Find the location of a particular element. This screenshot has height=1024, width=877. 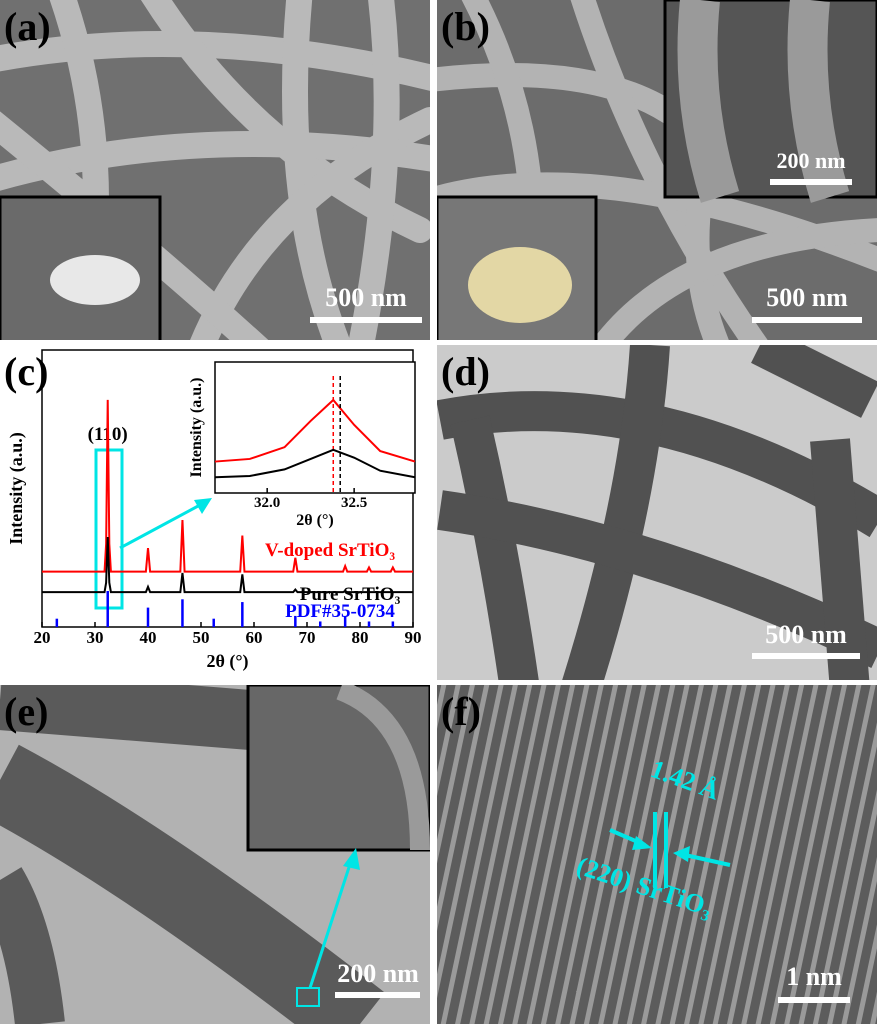

series-label: PDF#35-0734 is located at coordinates (340, 611).